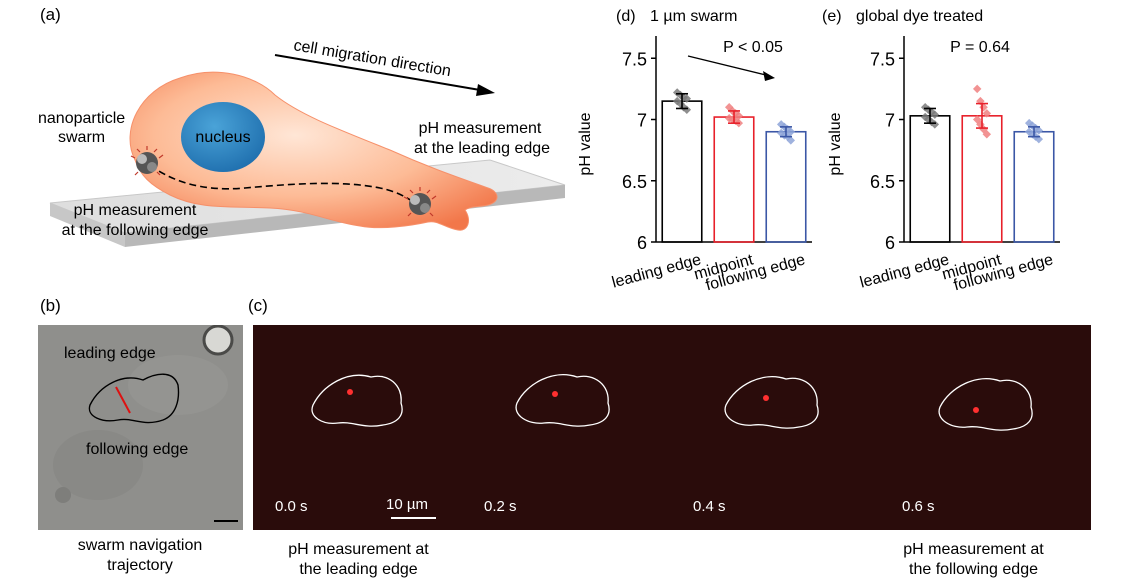  Describe the element at coordinates (82, 137) in the screenshot. I see `swarm-label-2: swarm` at that location.